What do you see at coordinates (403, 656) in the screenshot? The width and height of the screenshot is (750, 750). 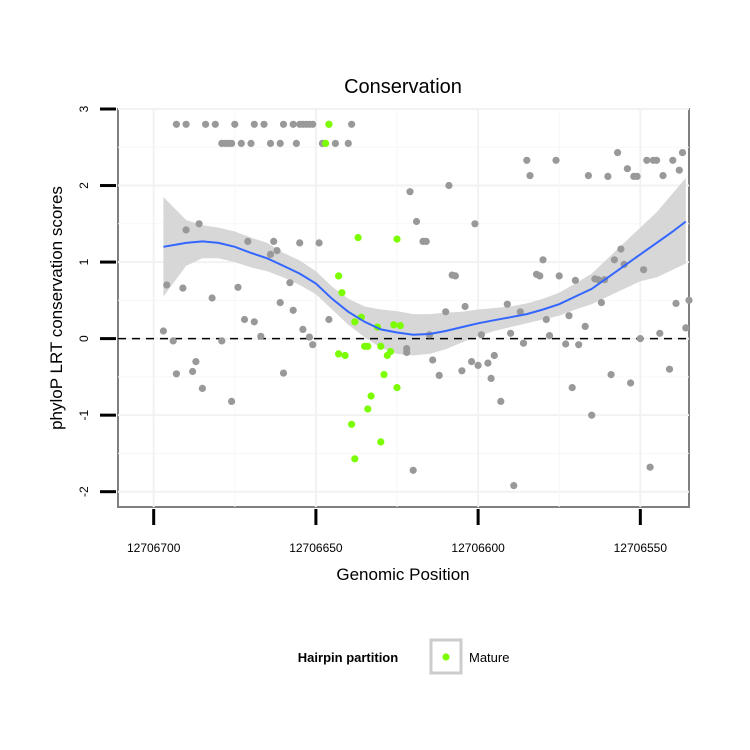 I see `legend: Hairpin partition Mature` at bounding box center [403, 656].